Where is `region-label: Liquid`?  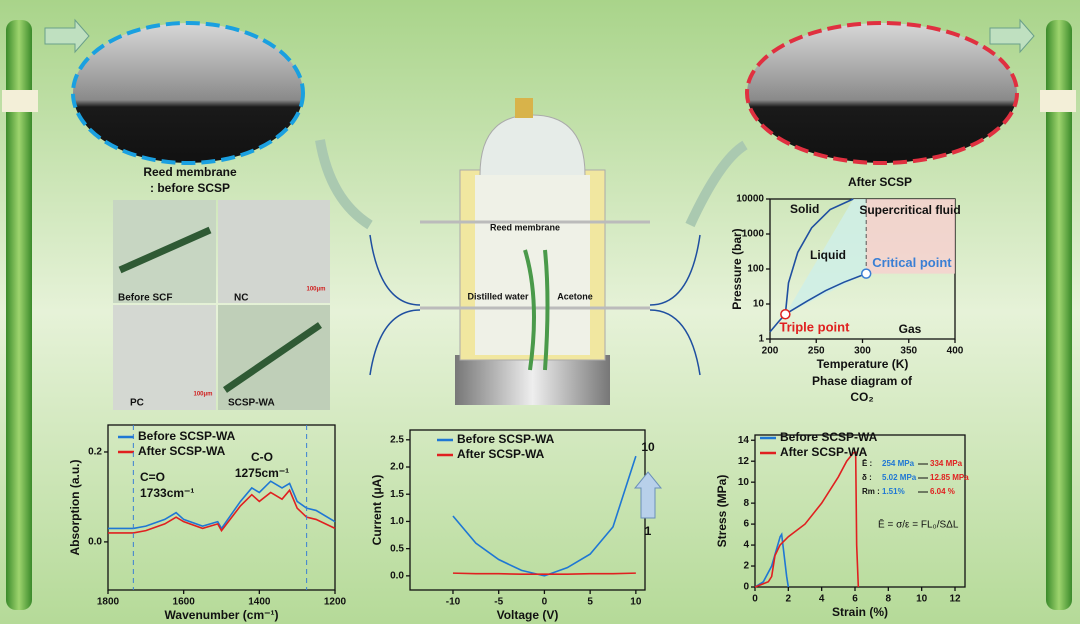 region-label: Liquid is located at coordinates (828, 255).